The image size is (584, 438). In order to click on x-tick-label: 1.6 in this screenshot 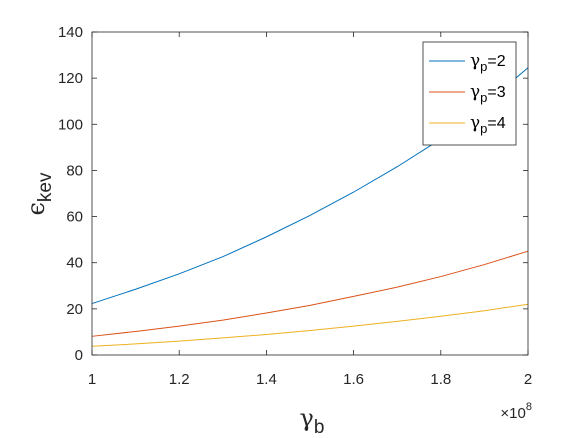, I will do `click(353, 379)`.